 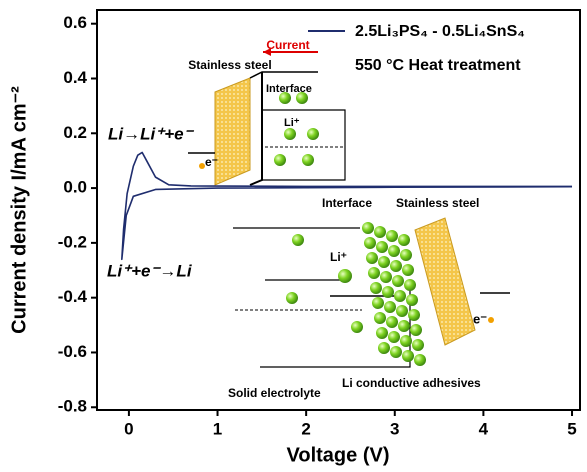 What do you see at coordinates (411, 383) in the screenshot?
I see `annotation: Li conductive adhesives` at bounding box center [411, 383].